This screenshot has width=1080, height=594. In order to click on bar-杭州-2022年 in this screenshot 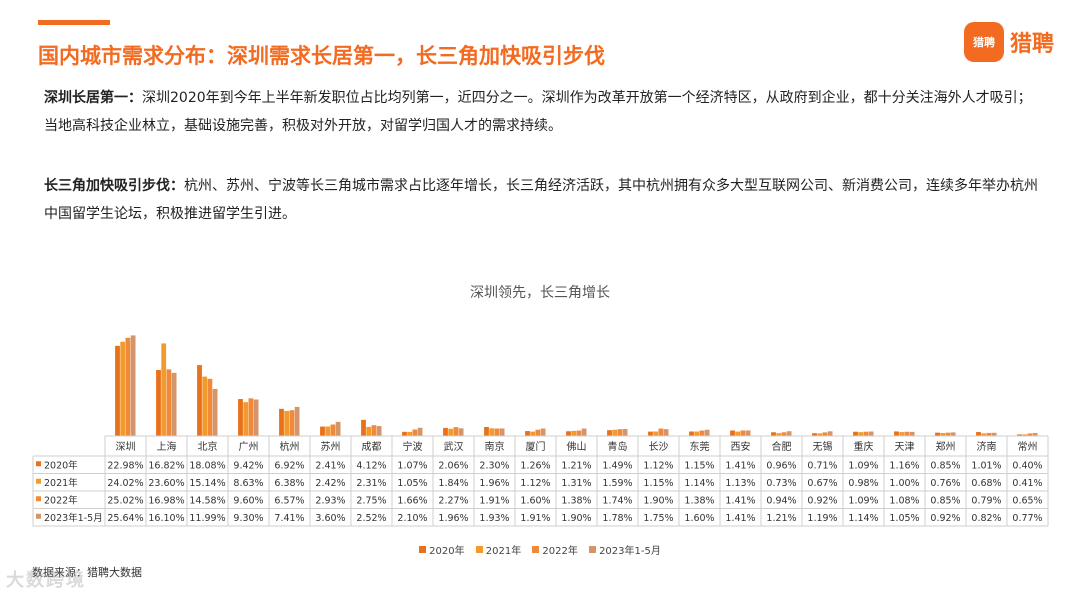, I will do `click(292, 423)`.